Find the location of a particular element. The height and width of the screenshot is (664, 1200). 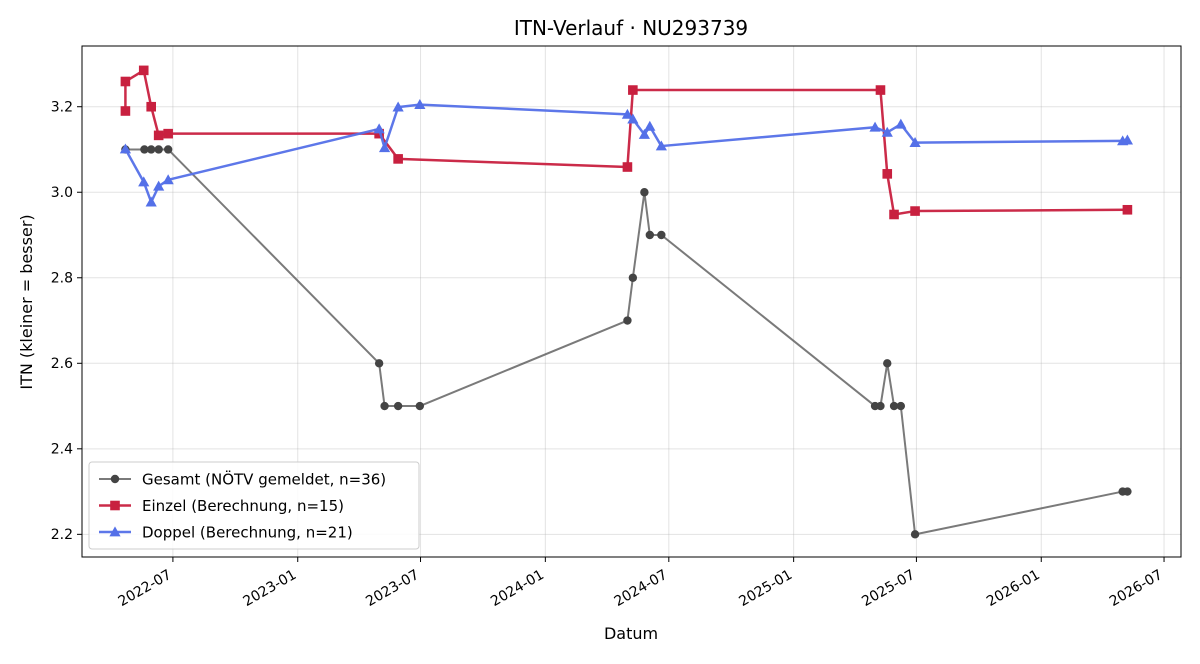

x-tick-label: 2026-01 is located at coordinates (1013, 588).